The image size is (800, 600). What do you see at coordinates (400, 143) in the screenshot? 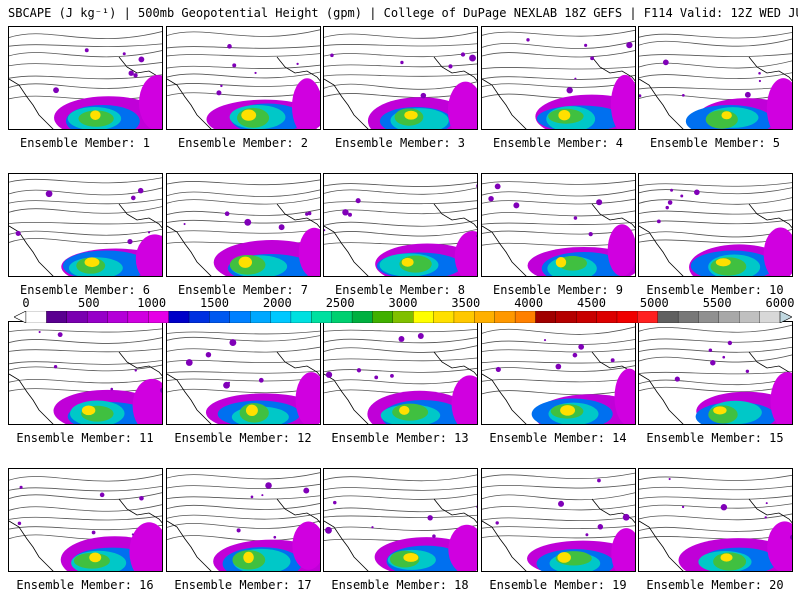
I see `ensemble-member-label: Ensemble Member: 3` at bounding box center [400, 143].